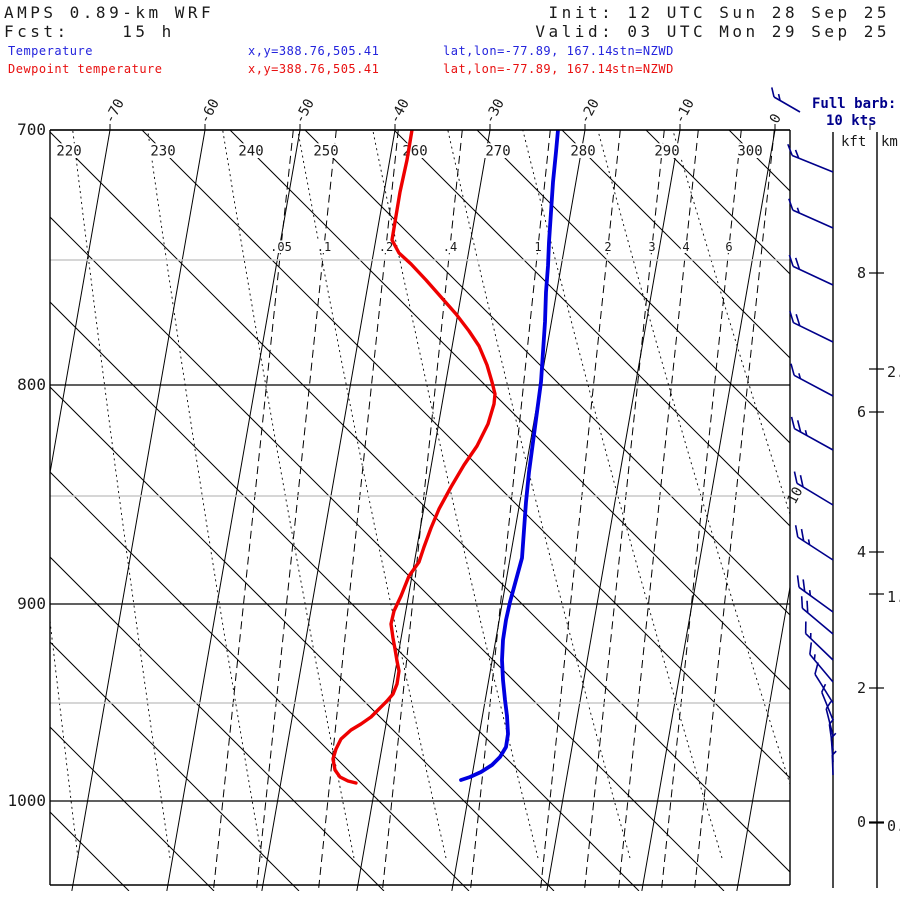 This screenshot has height=900, width=900. What do you see at coordinates (643, 69) in the screenshot?
I see `dewpoint-station: stn=NZWD` at bounding box center [643, 69].